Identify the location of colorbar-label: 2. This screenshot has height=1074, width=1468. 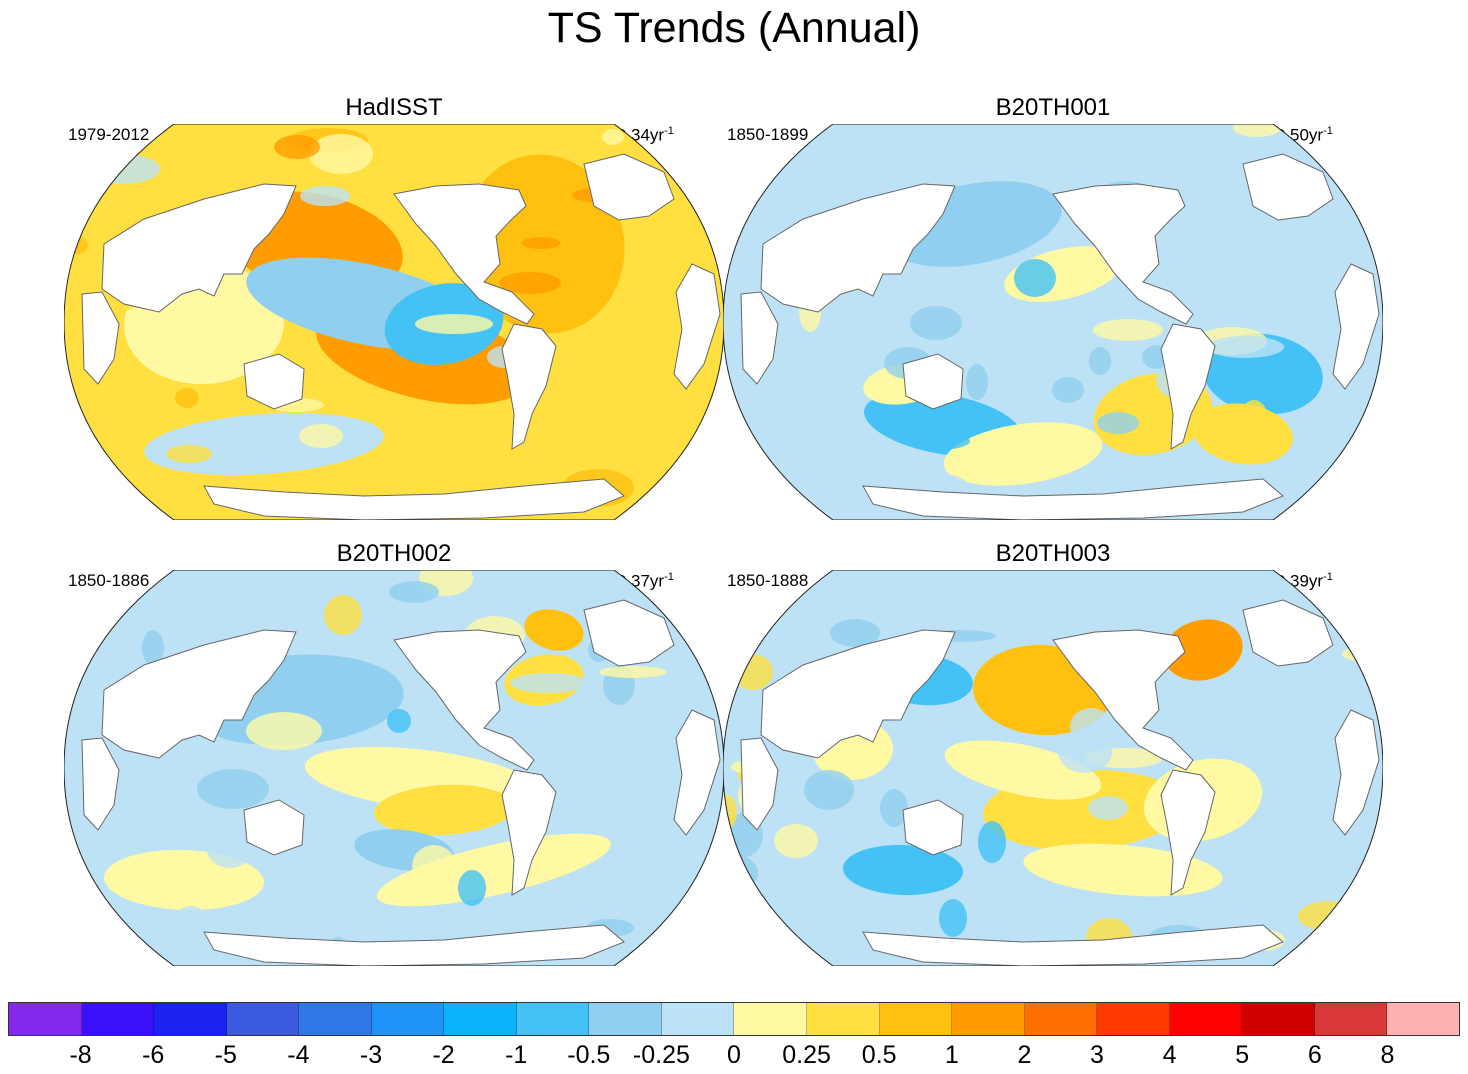
(1024, 1055).